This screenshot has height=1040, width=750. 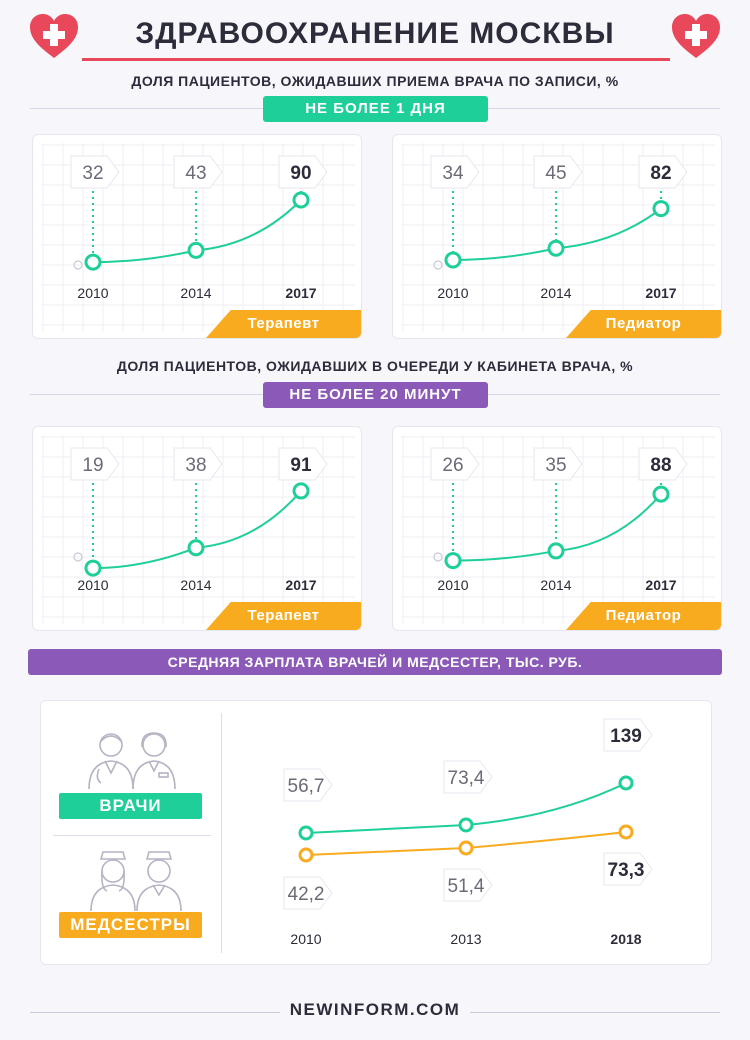 I want to click on line-chart-therapist-appointment: 32 2010 43 2014 90 2017, so click(x=198, y=237).